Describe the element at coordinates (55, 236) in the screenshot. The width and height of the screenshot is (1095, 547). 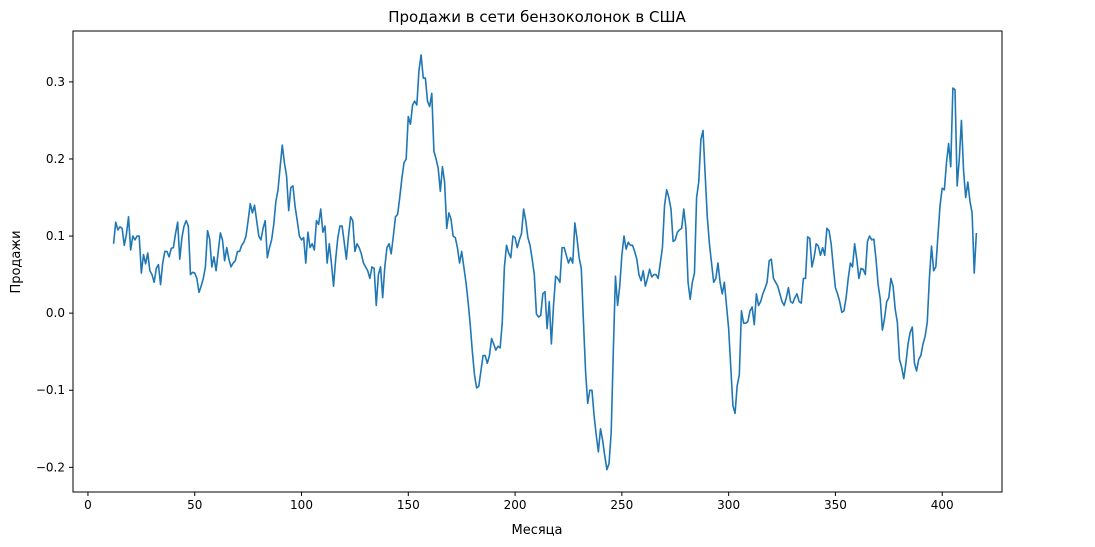
I see `y-tick-label: 0.1` at that location.